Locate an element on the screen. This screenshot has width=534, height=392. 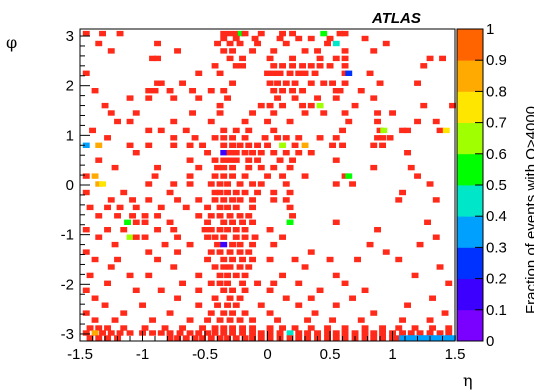
x-tick-label: 0 is located at coordinates (267, 354).